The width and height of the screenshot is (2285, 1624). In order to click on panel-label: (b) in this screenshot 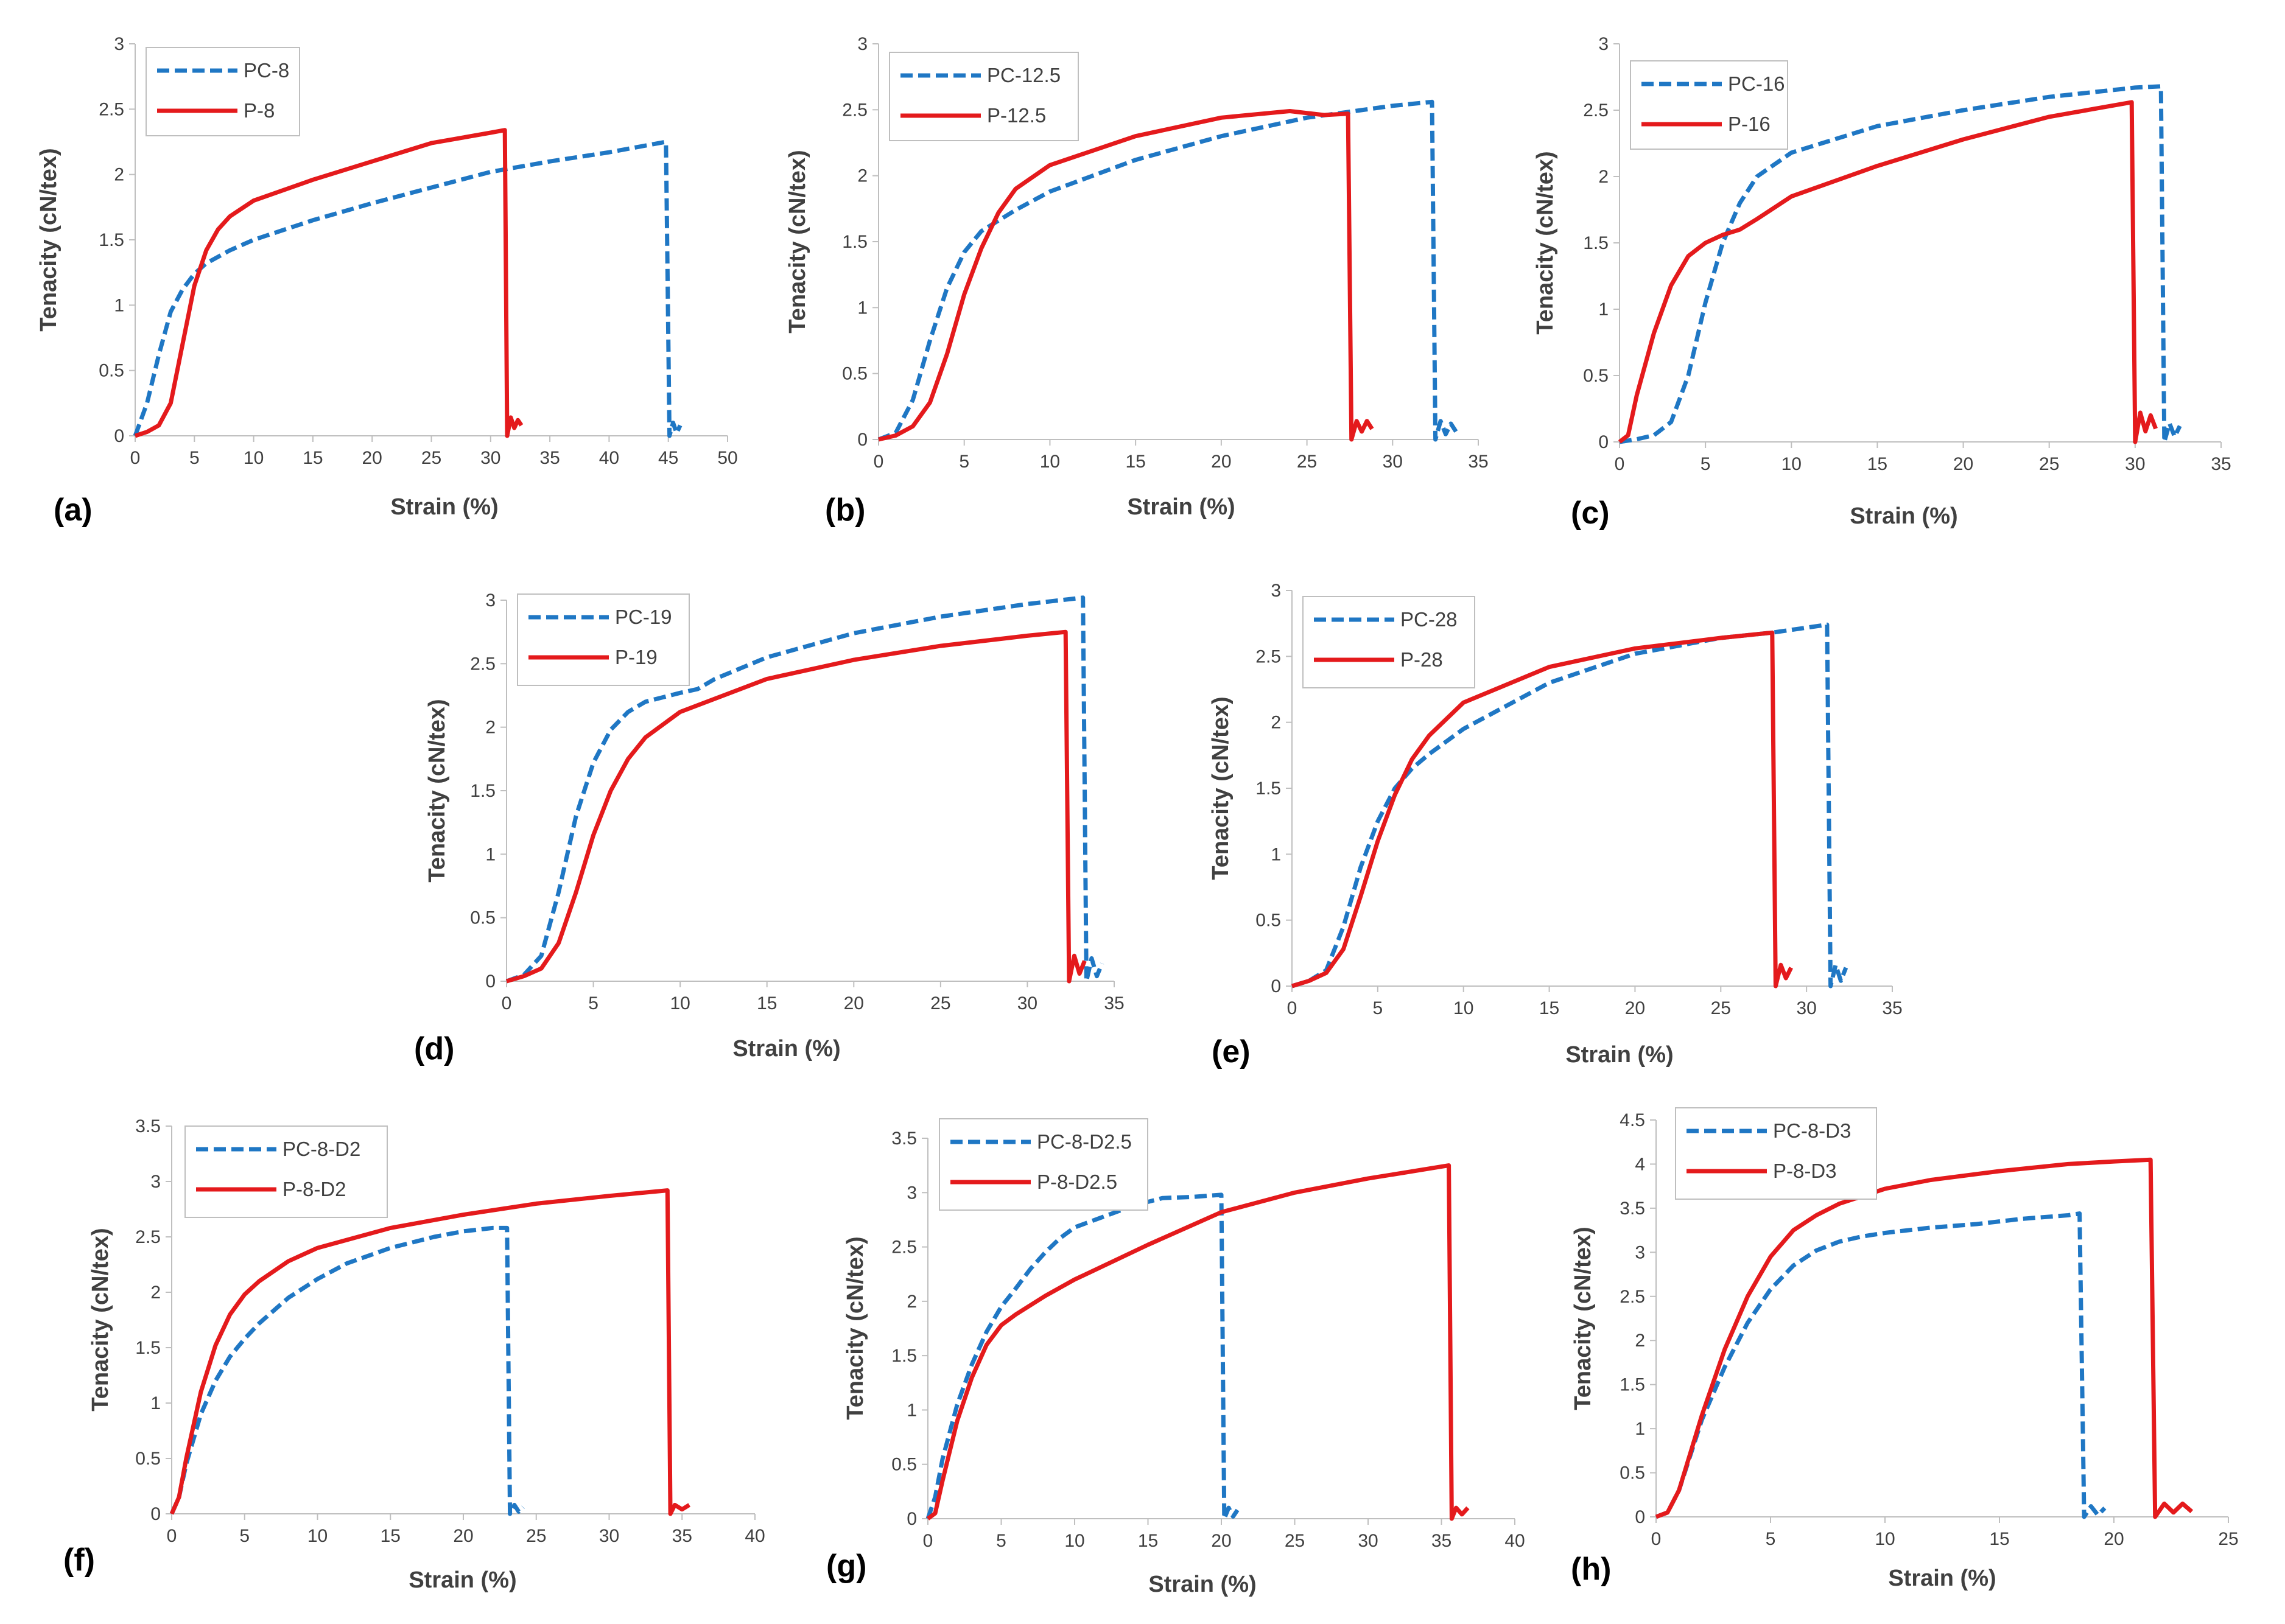, I will do `click(845, 510)`.